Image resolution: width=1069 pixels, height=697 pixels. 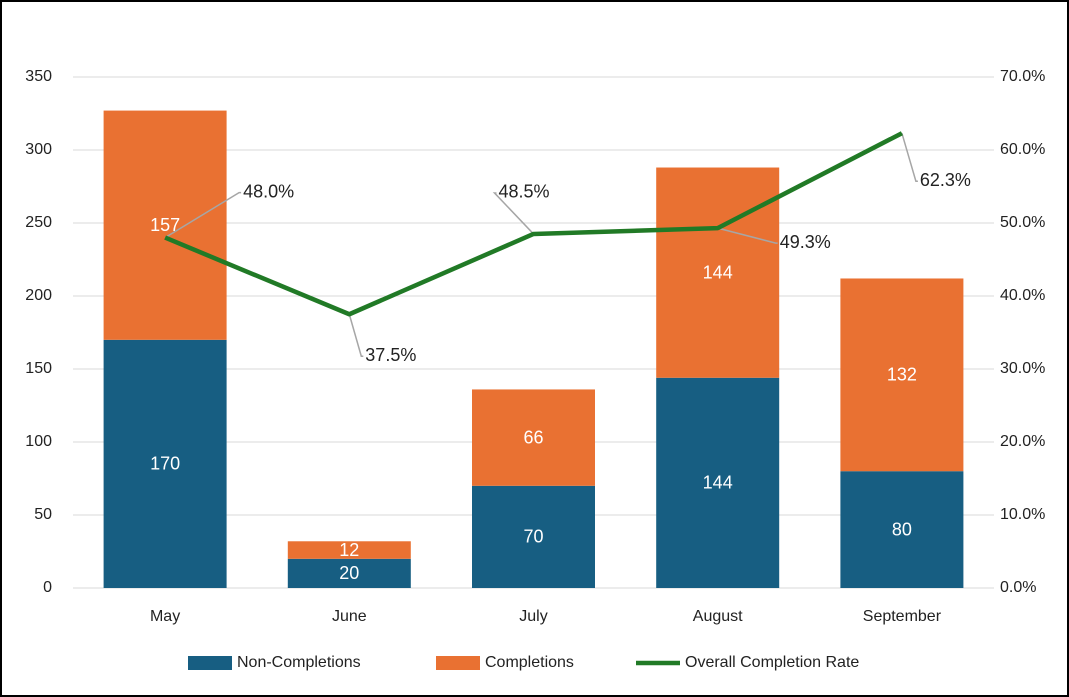 I want to click on bar-label: 132, so click(x=902, y=375).